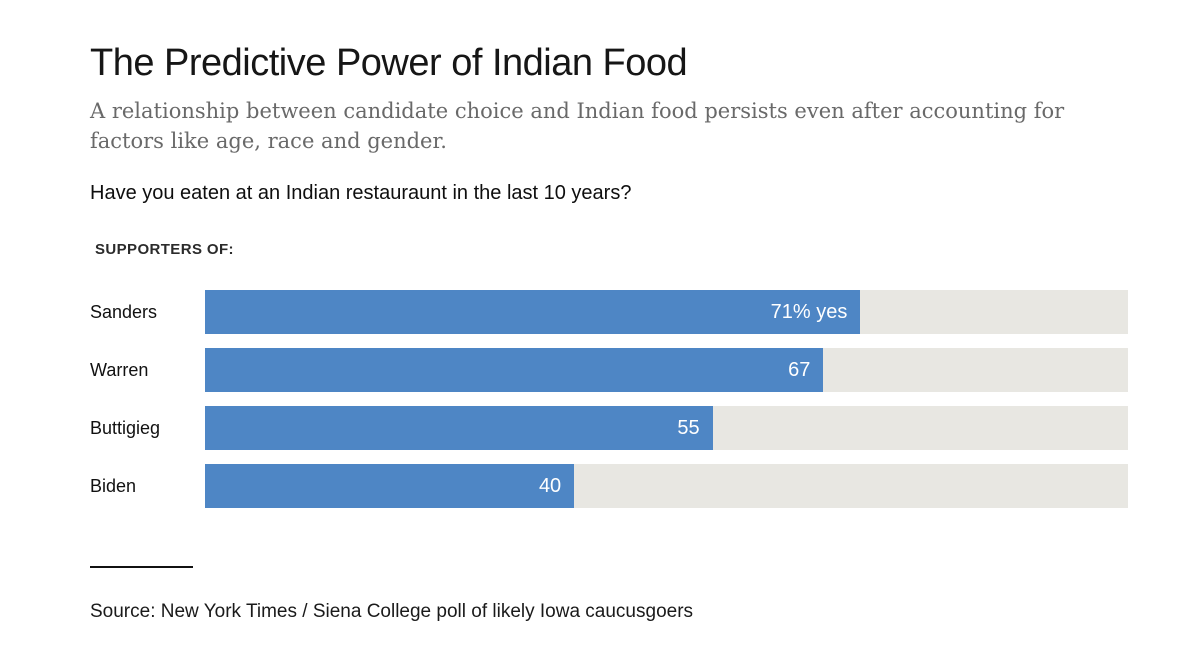 Image resolution: width=1200 pixels, height=666 pixels. What do you see at coordinates (799, 369) in the screenshot?
I see `bar-value: 67` at bounding box center [799, 369].